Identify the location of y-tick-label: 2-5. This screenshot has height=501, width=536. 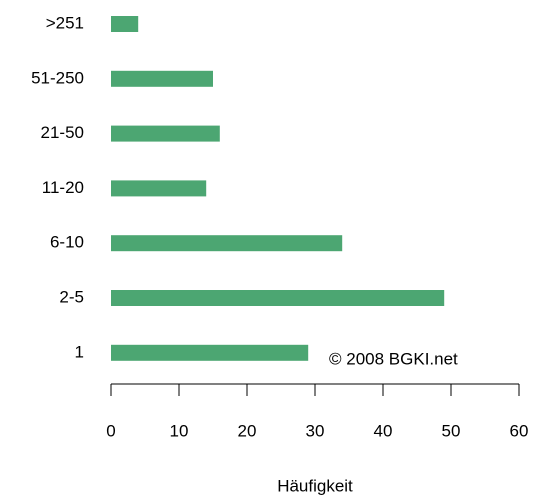
(71, 296).